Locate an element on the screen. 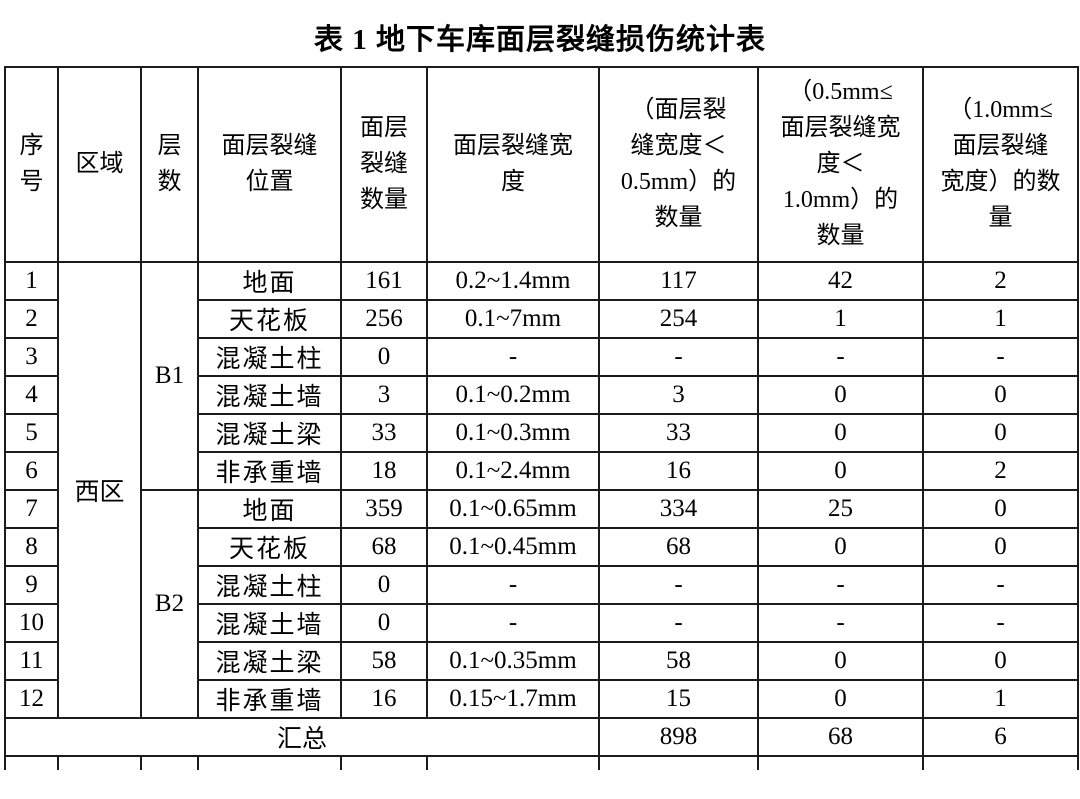  cell-floor-b2: B2 is located at coordinates (169, 603).